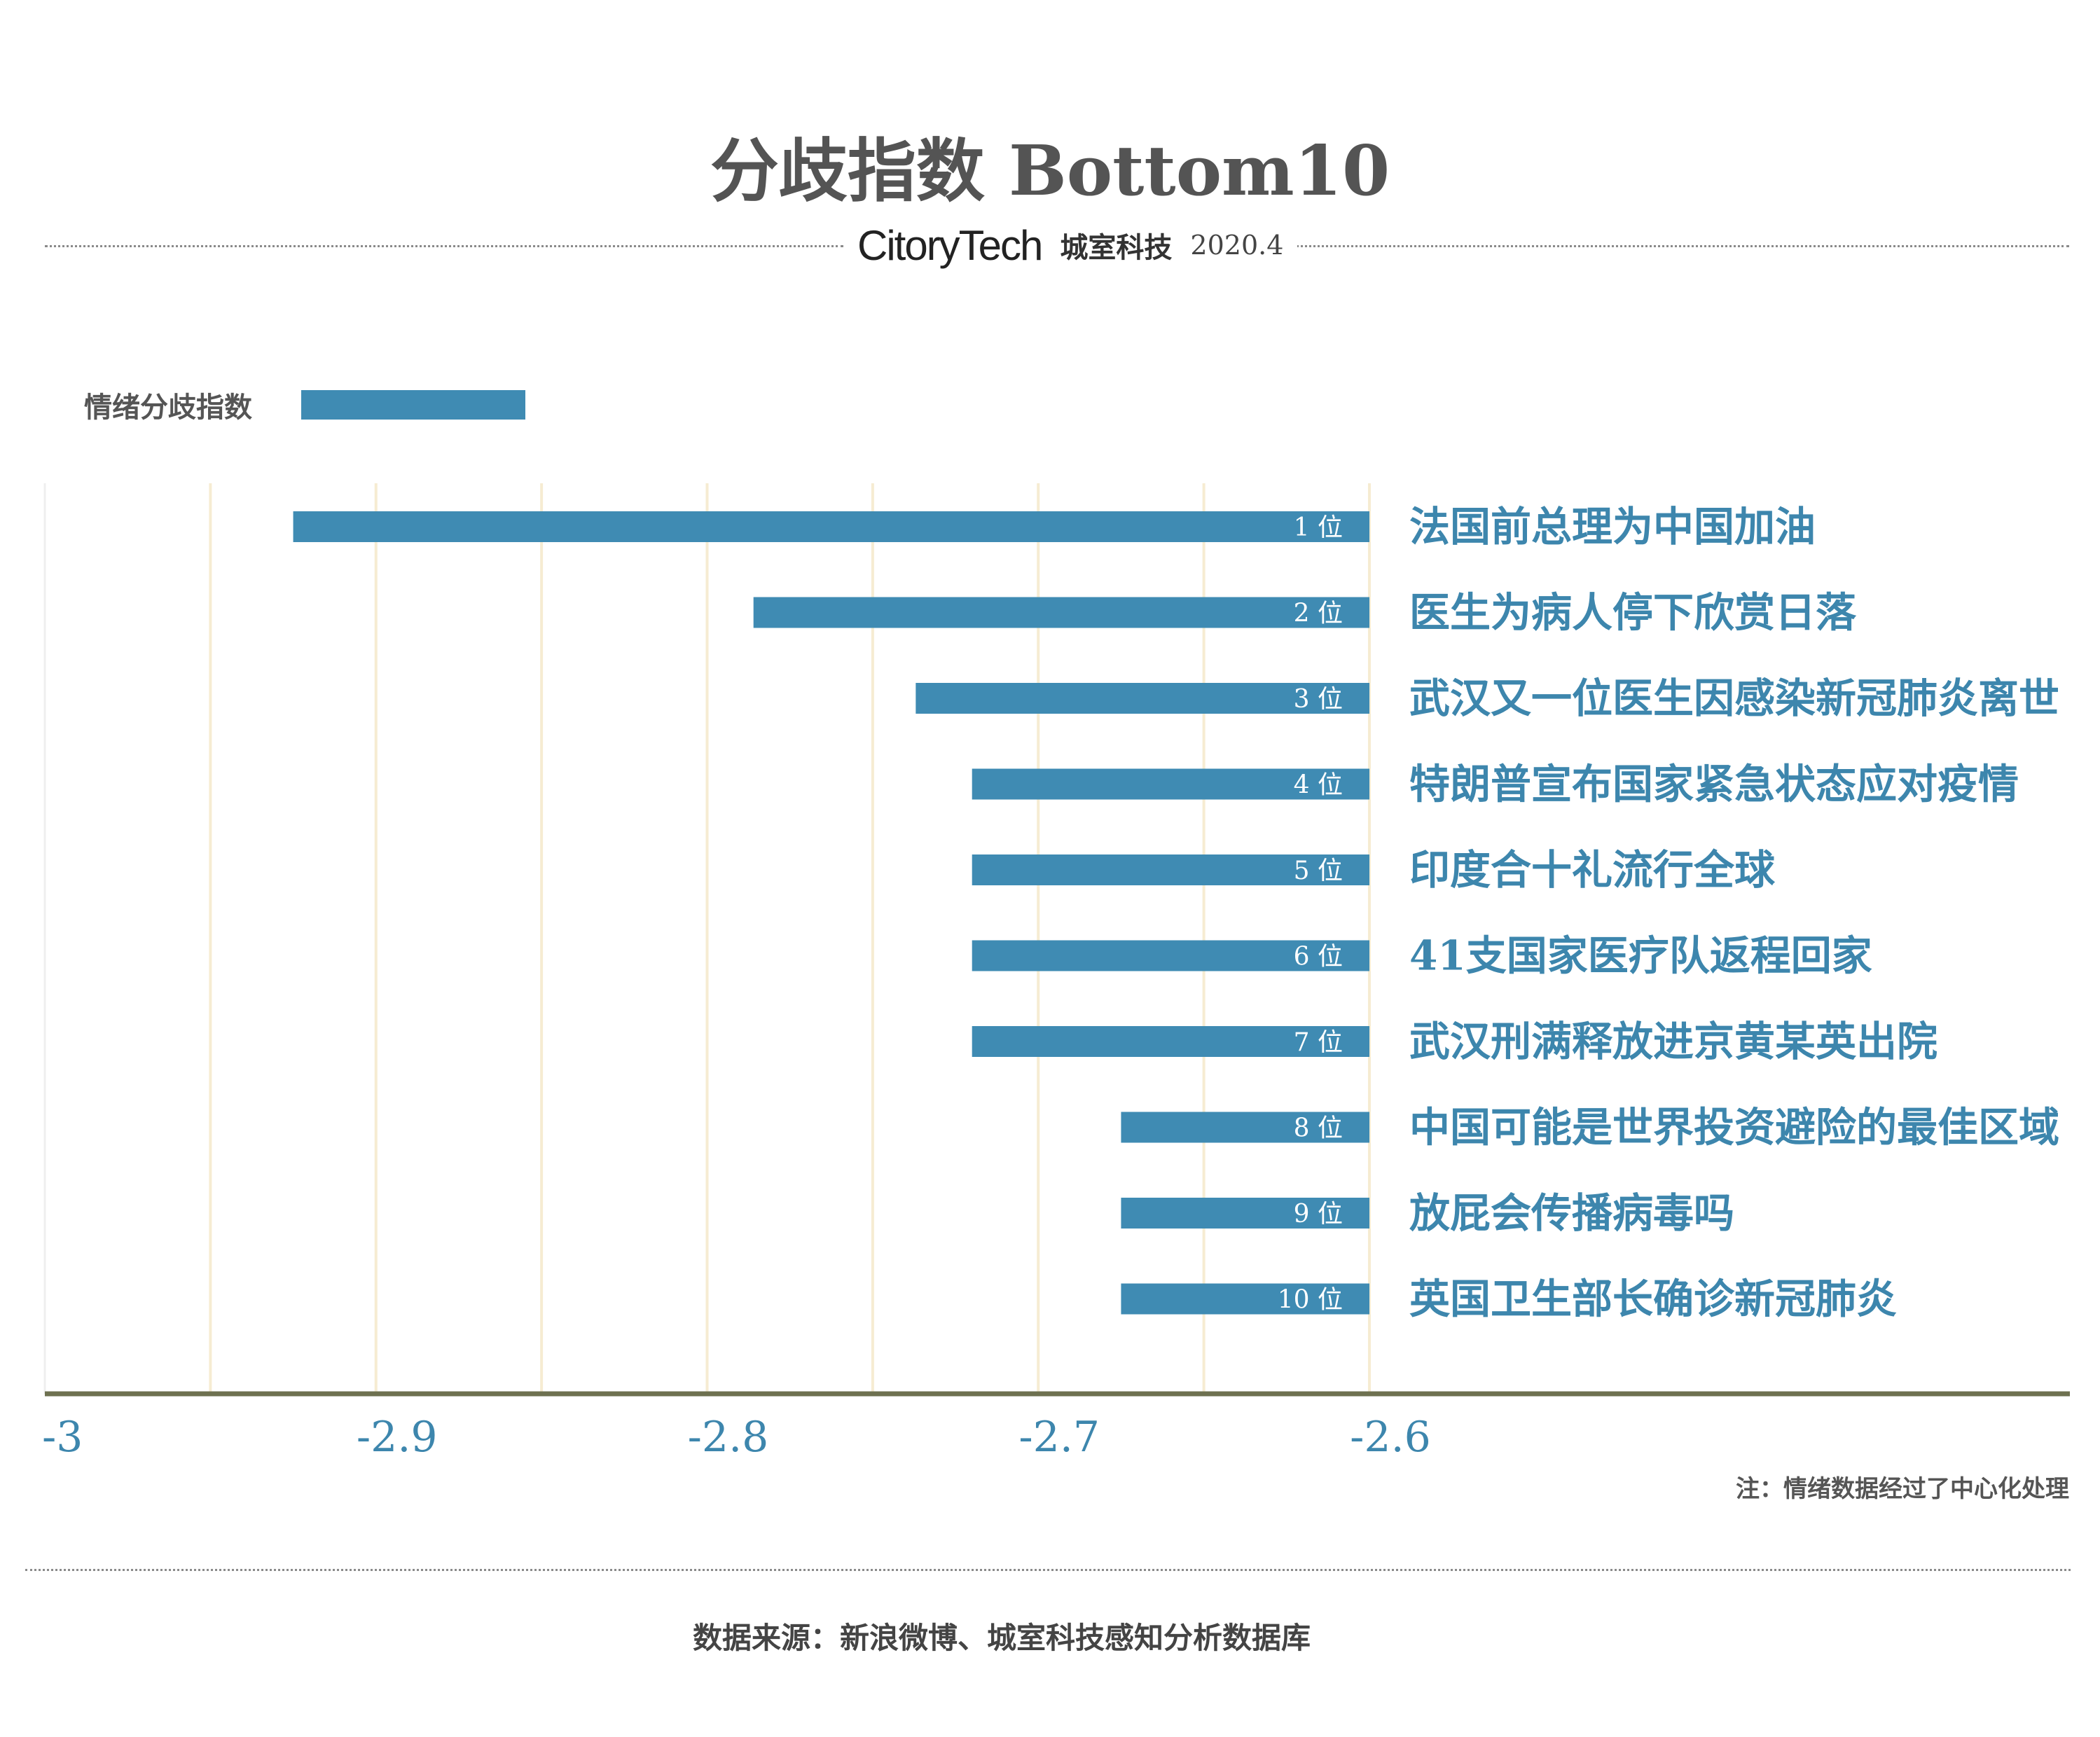  I want to click on x-tick-label: -2.9, so click(397, 1438).